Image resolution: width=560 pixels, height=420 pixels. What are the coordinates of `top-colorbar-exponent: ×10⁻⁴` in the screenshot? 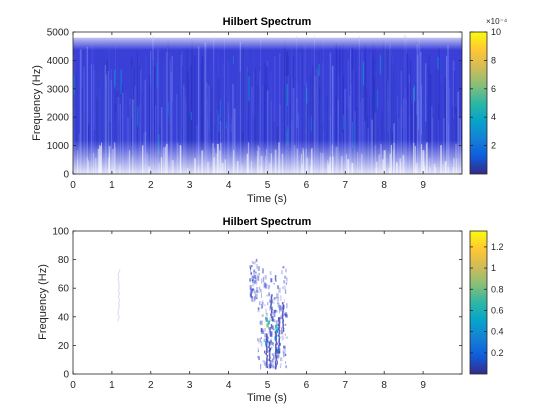 It's located at (497, 21).